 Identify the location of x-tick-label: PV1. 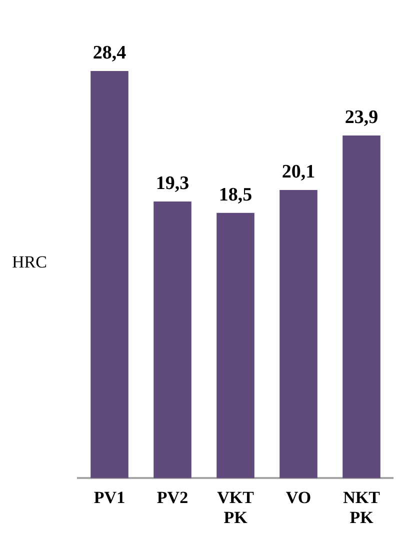
(110, 497).